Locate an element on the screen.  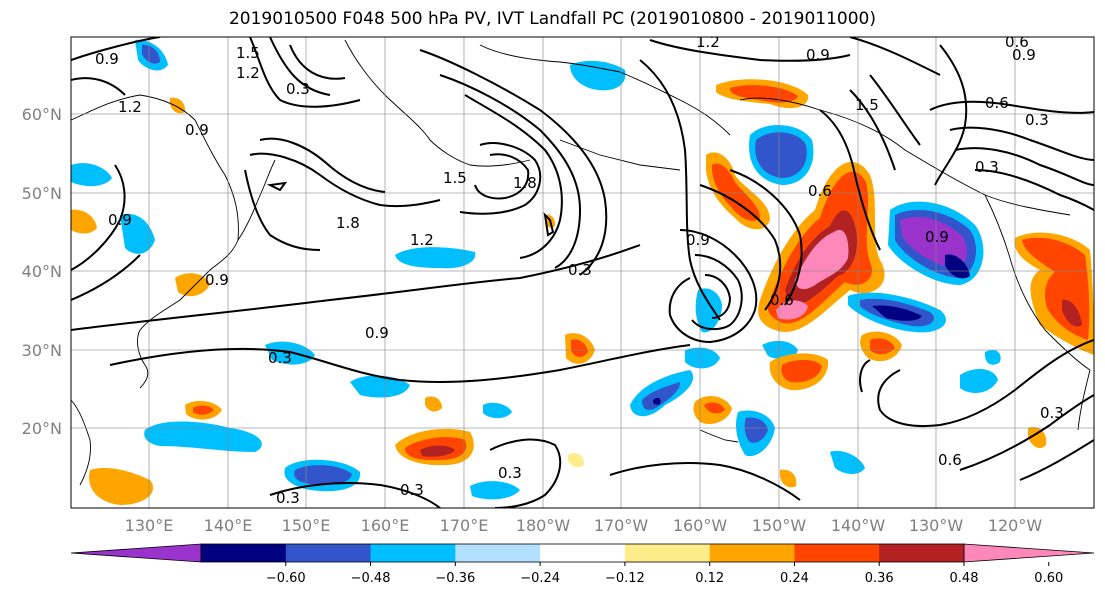
colorbar-frame is located at coordinates (582, 553).